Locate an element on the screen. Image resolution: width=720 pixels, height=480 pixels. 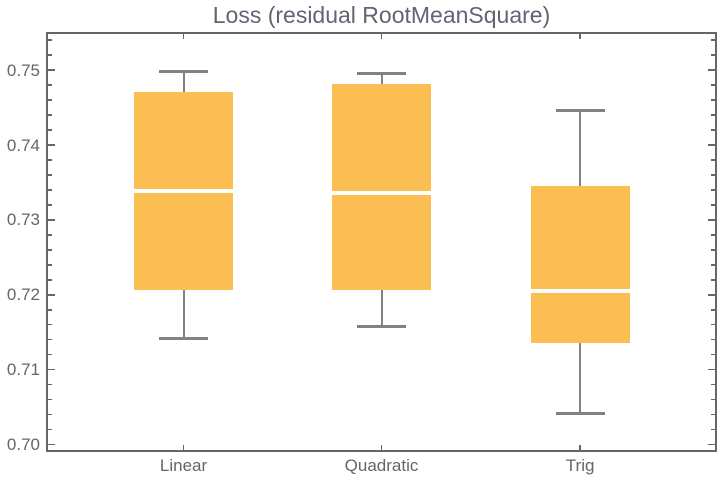
y-axis-tick-label: 0.72 is located at coordinates (23, 295).